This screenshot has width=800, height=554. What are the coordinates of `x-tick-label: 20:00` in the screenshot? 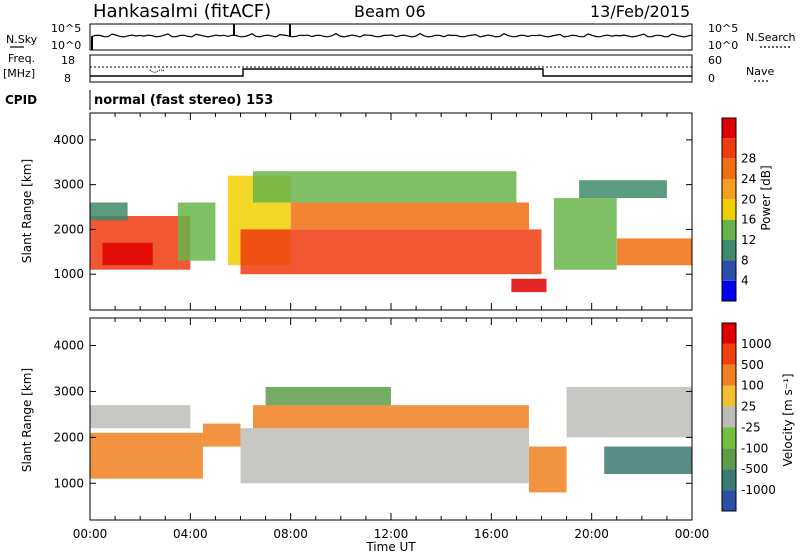 It's located at (591, 534).